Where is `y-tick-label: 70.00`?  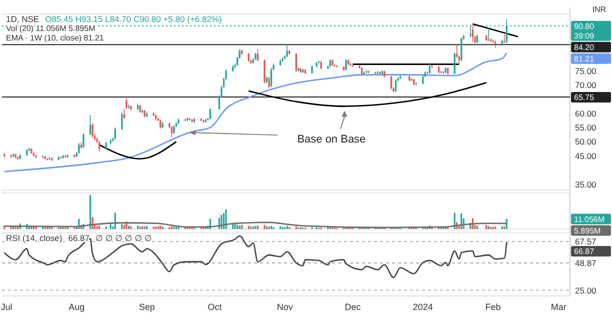
y-tick-label: 70.00 is located at coordinates (586, 85).